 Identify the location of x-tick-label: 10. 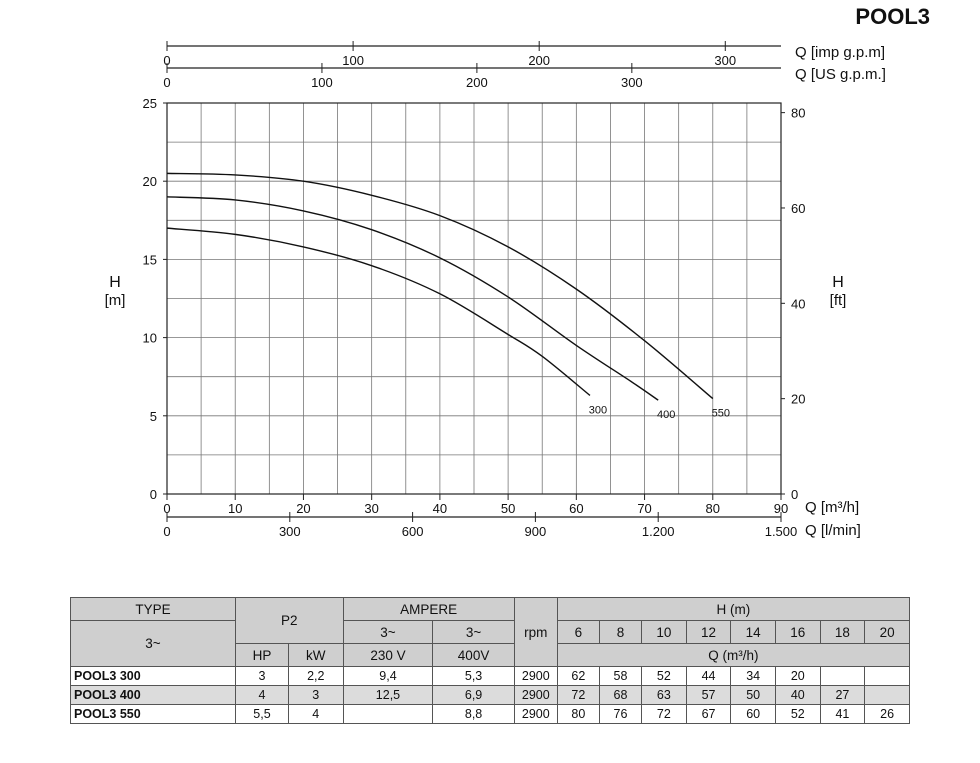
(235, 508).